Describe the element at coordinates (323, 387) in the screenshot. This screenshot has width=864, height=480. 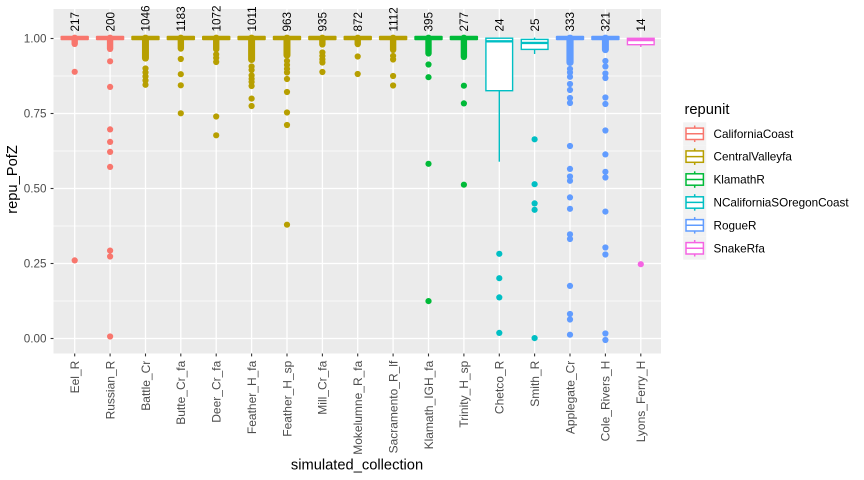
I see `svg-text: Mill_Cr_fa` at that location.